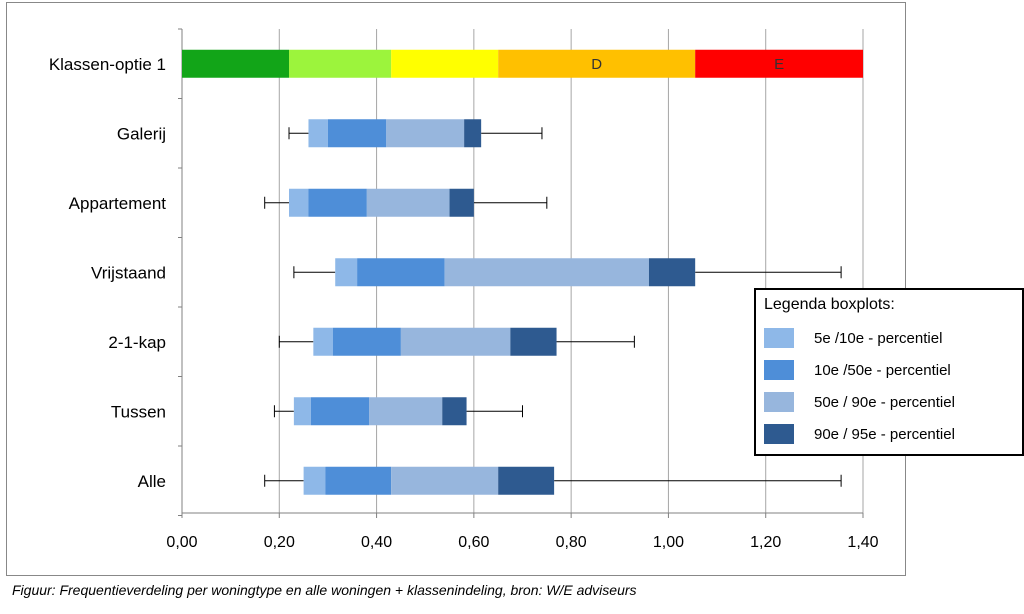 The height and width of the screenshot is (614, 1024). I want to click on box-segment-vrijstaand-p50-p90, so click(546, 272).